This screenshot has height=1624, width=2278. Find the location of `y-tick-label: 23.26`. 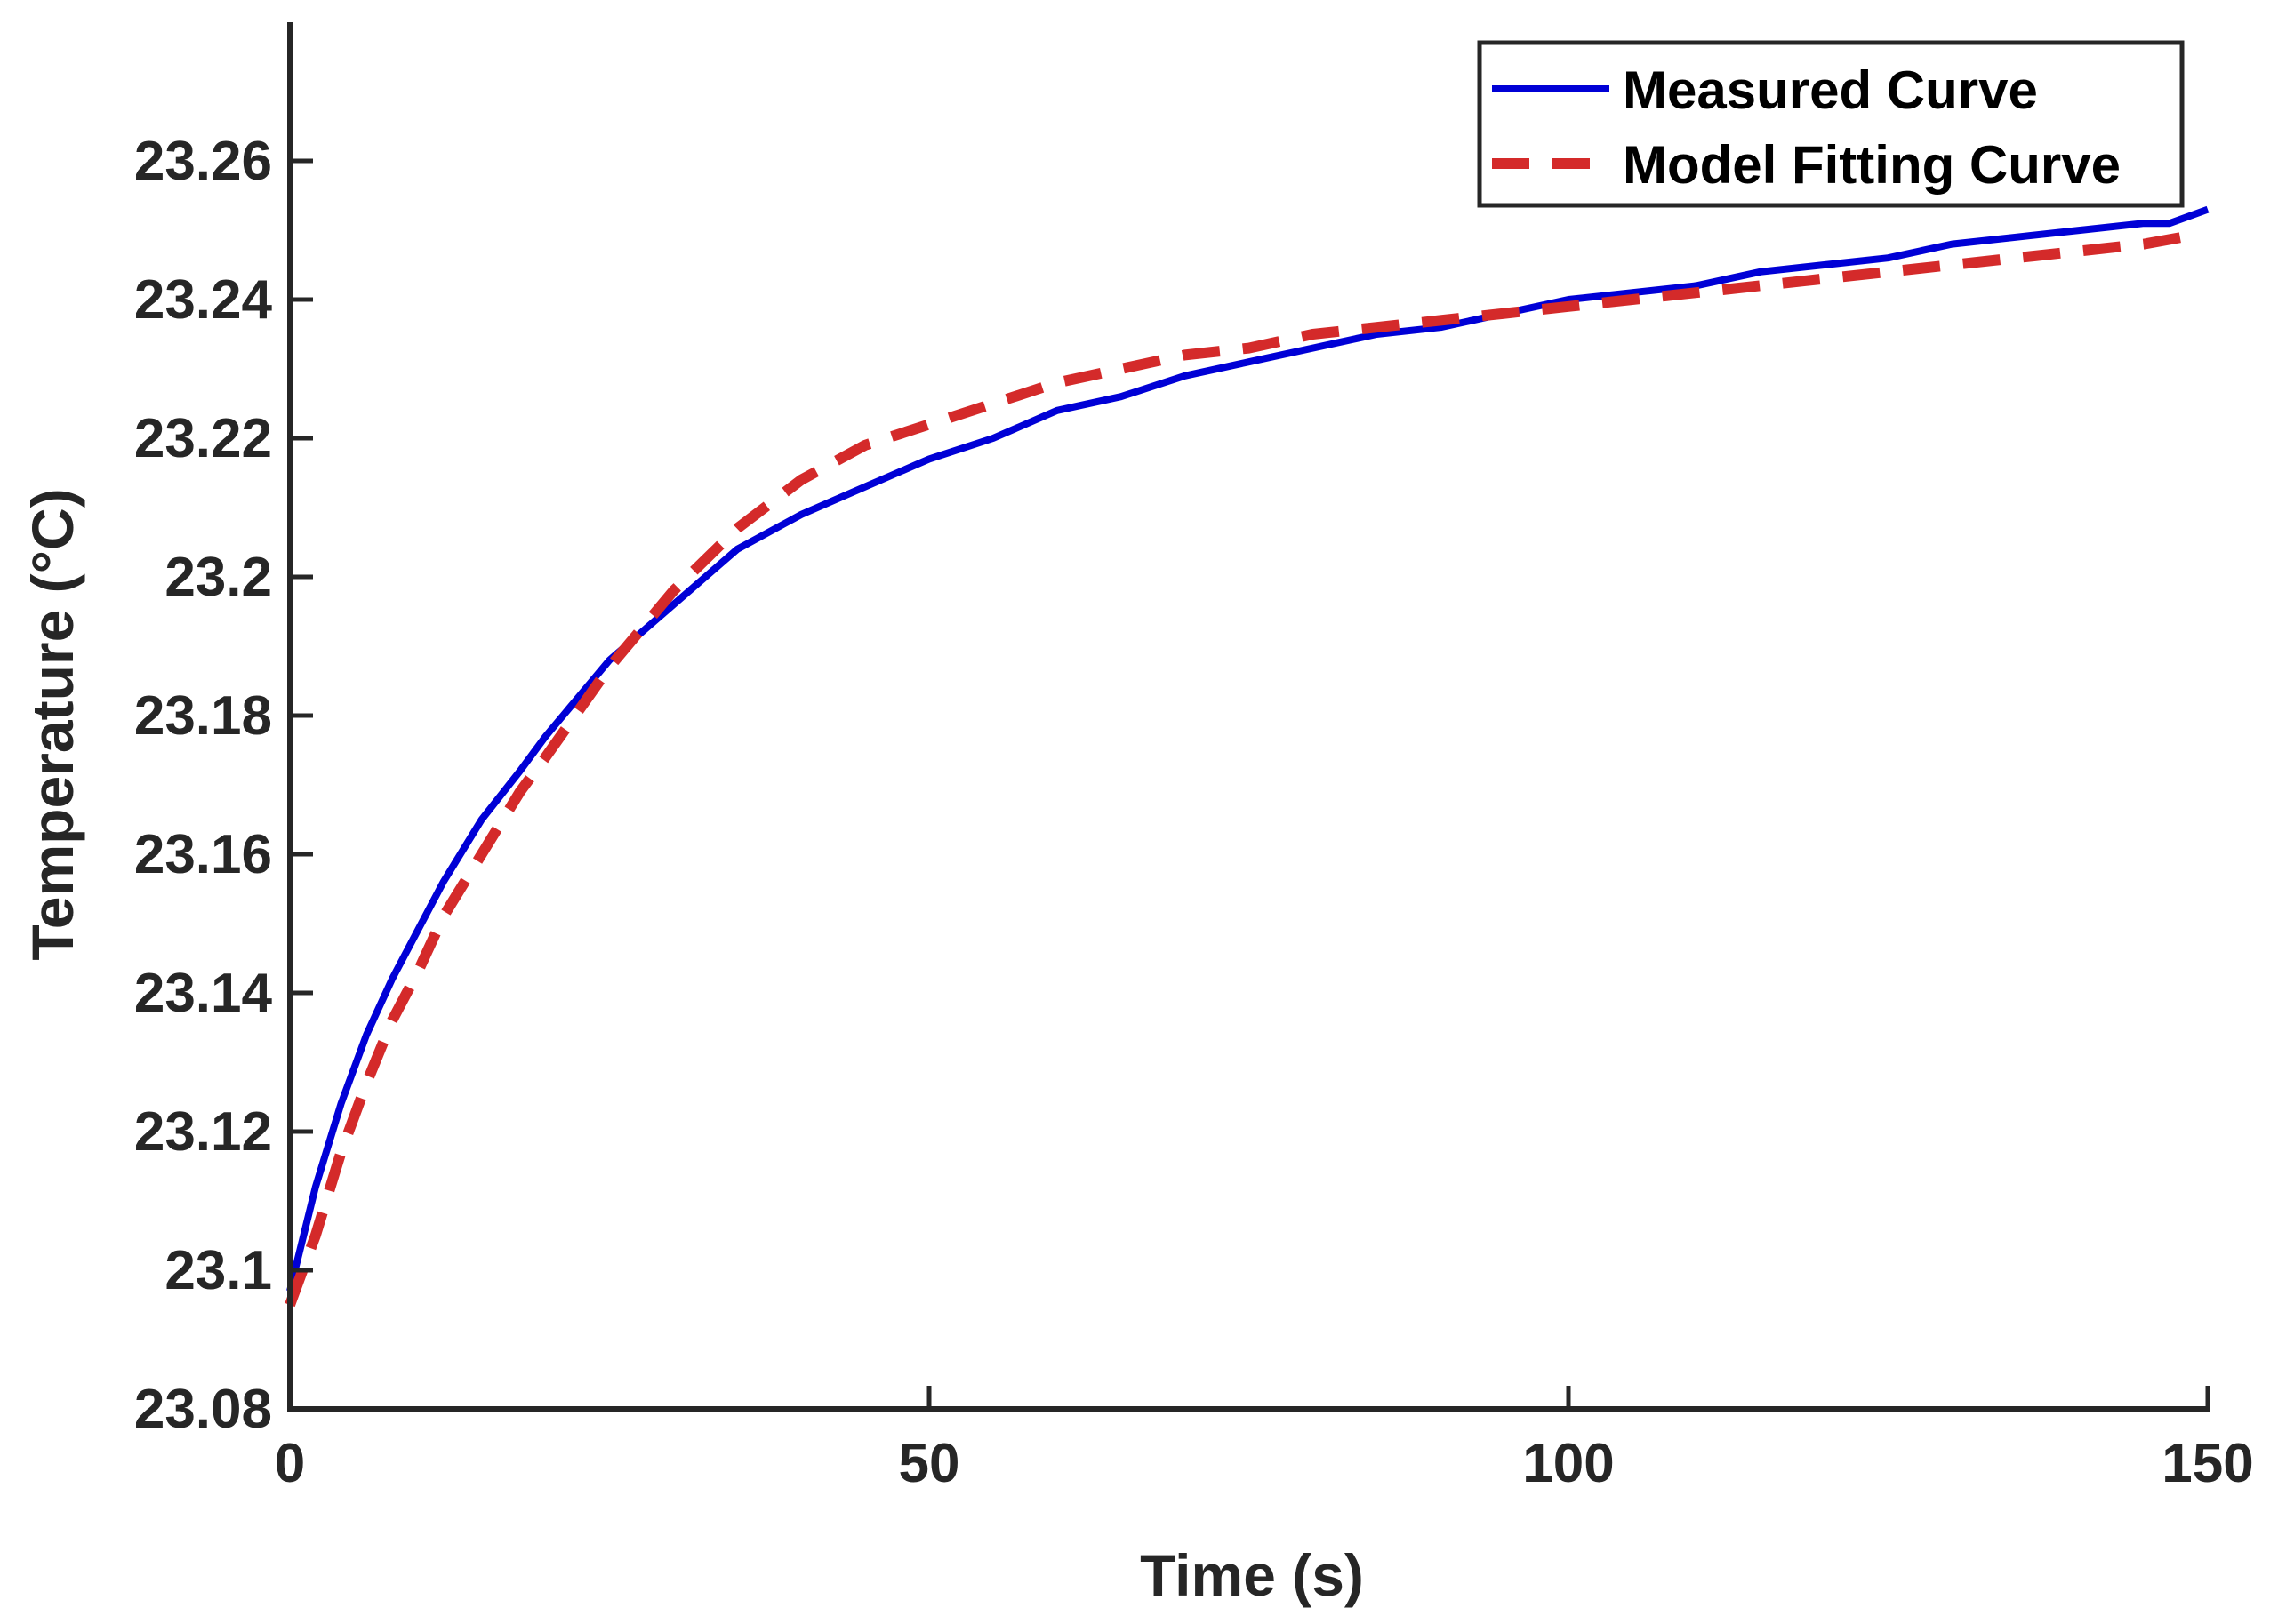

y-tick-label: 23.26 is located at coordinates (203, 161).